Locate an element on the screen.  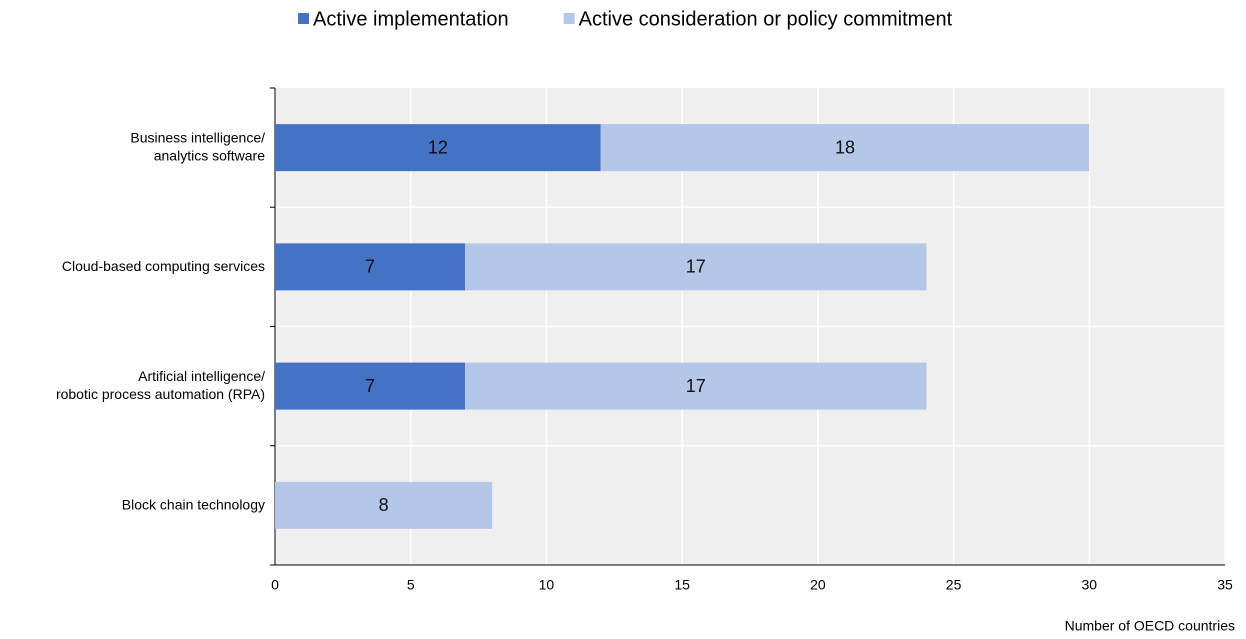
x-tick-label: 20 is located at coordinates (818, 585).